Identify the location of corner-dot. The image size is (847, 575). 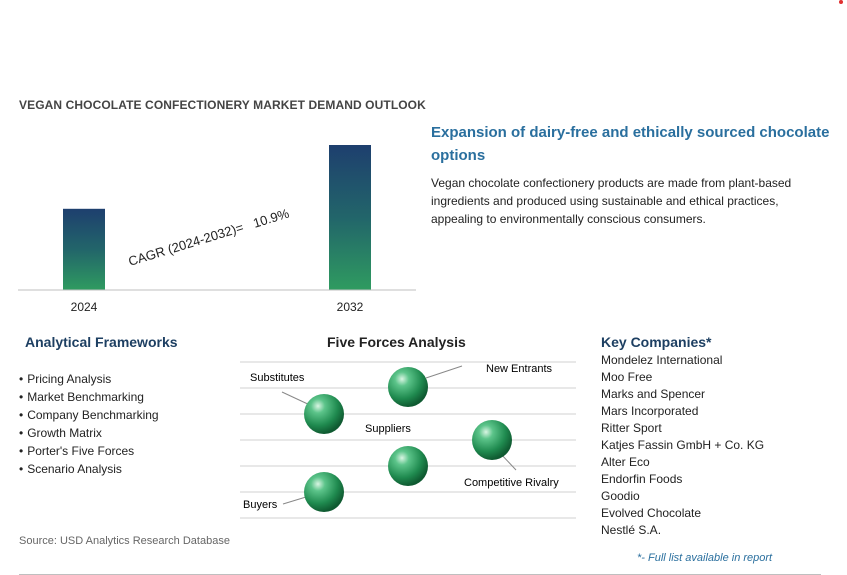
(841, 2).